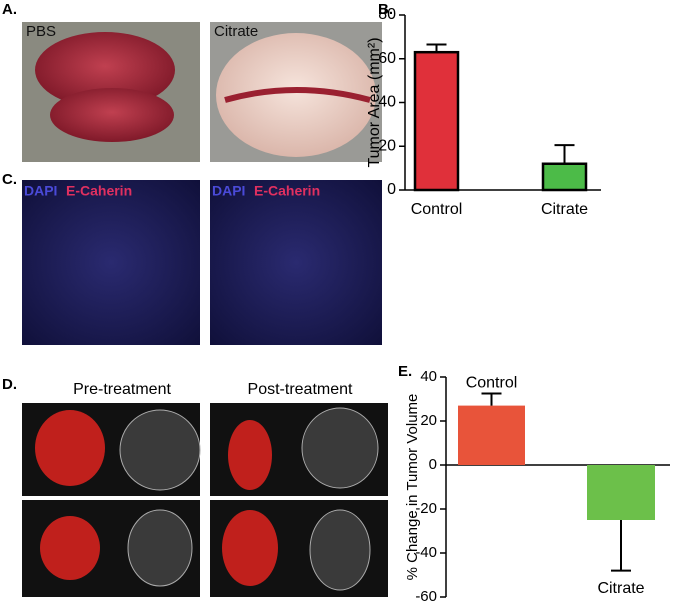 This screenshot has width=675, height=607. I want to click on y-tick-label: 80, so click(387, 14).